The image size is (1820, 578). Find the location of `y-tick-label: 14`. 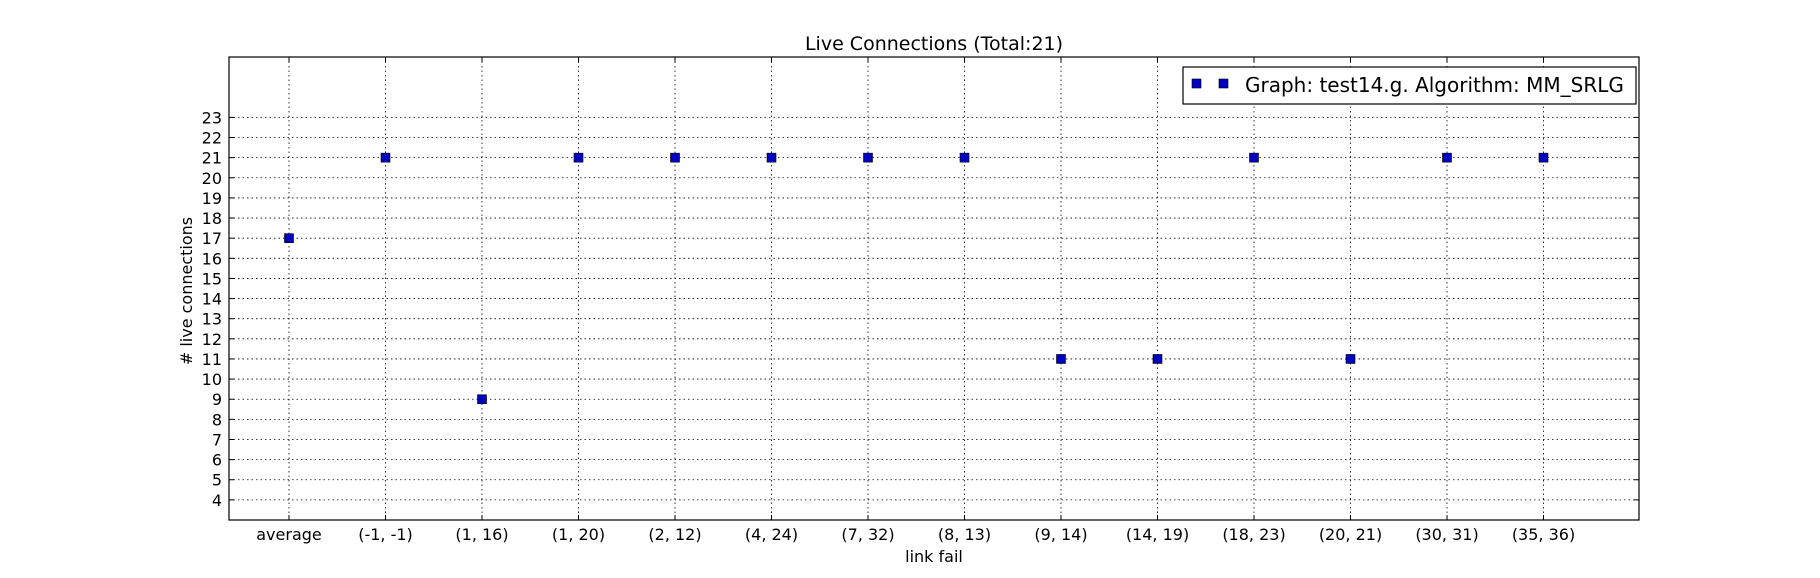

y-tick-label: 14 is located at coordinates (212, 299).